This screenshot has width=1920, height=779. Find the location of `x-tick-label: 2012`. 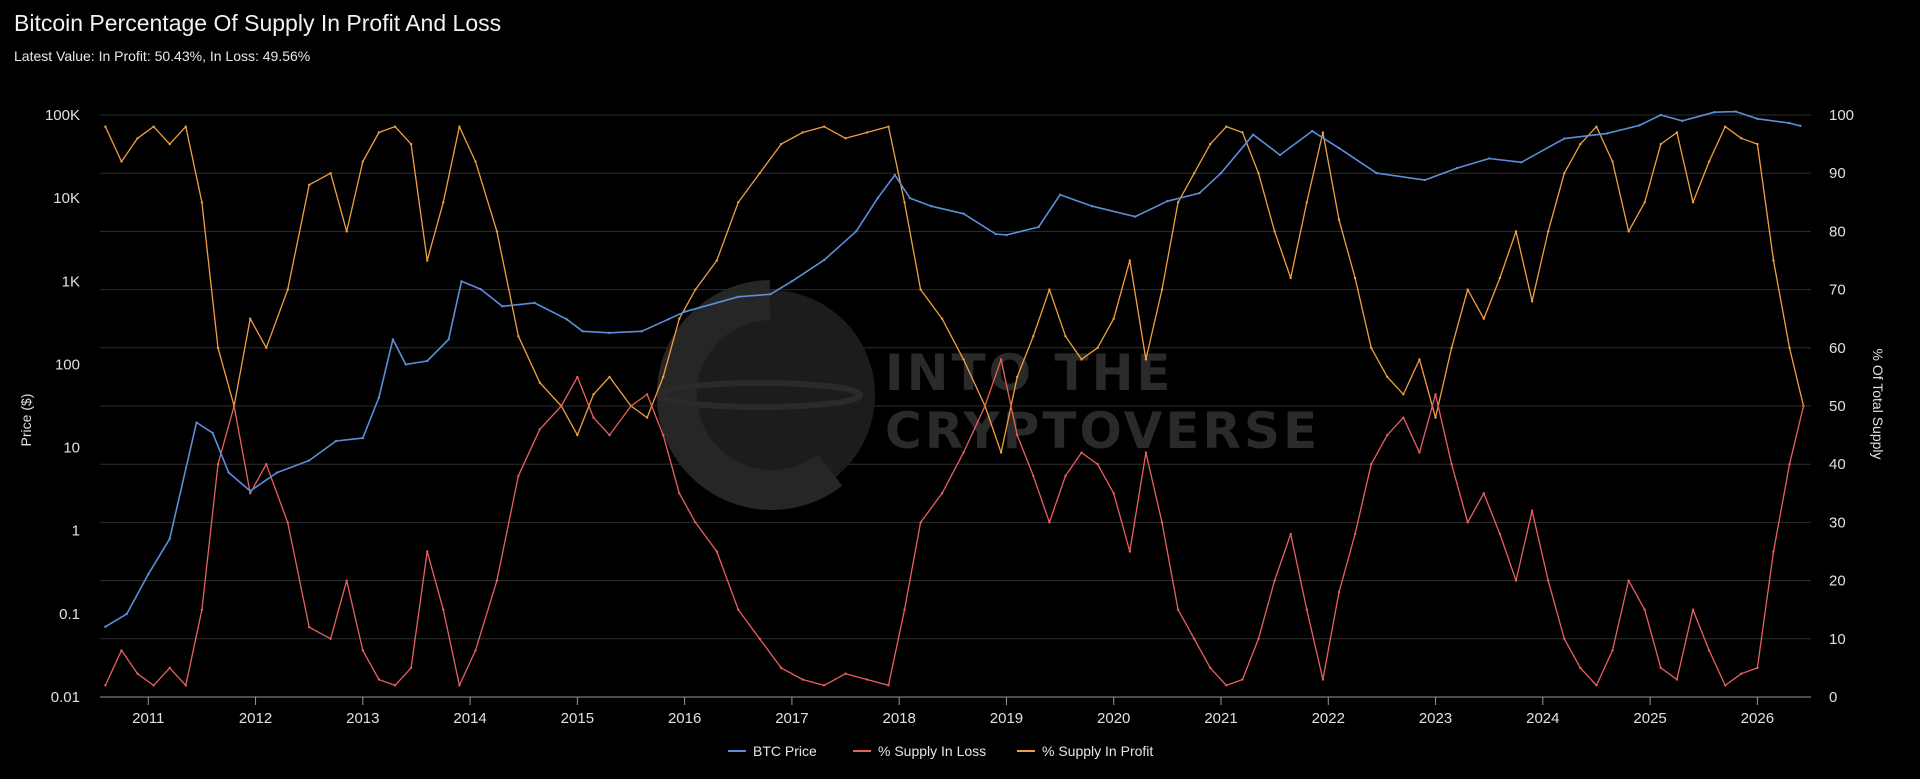

x-tick-label: 2012 is located at coordinates (255, 718).